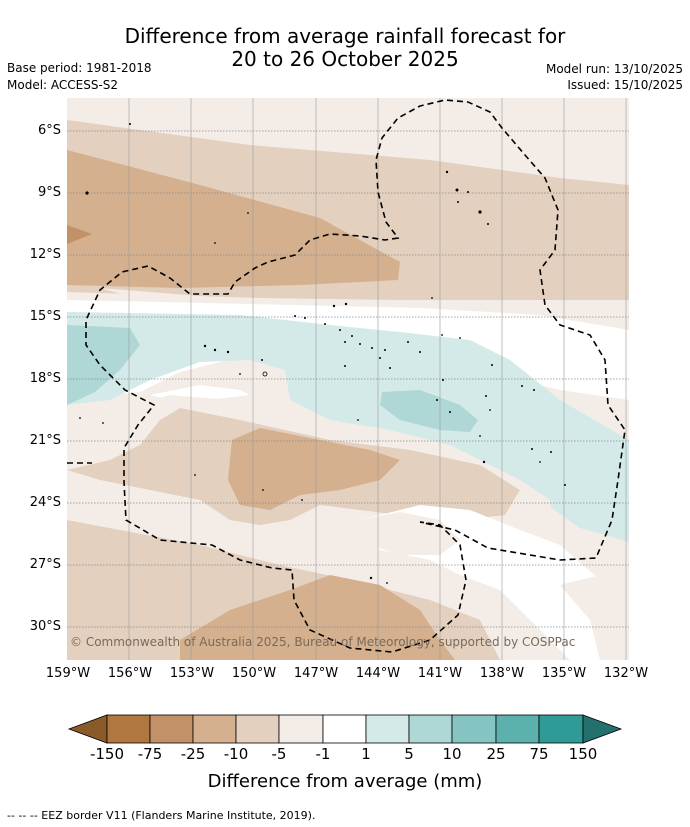 The height and width of the screenshot is (827, 690). I want to click on base-period: Base period: 1981-2018, so click(79, 68).